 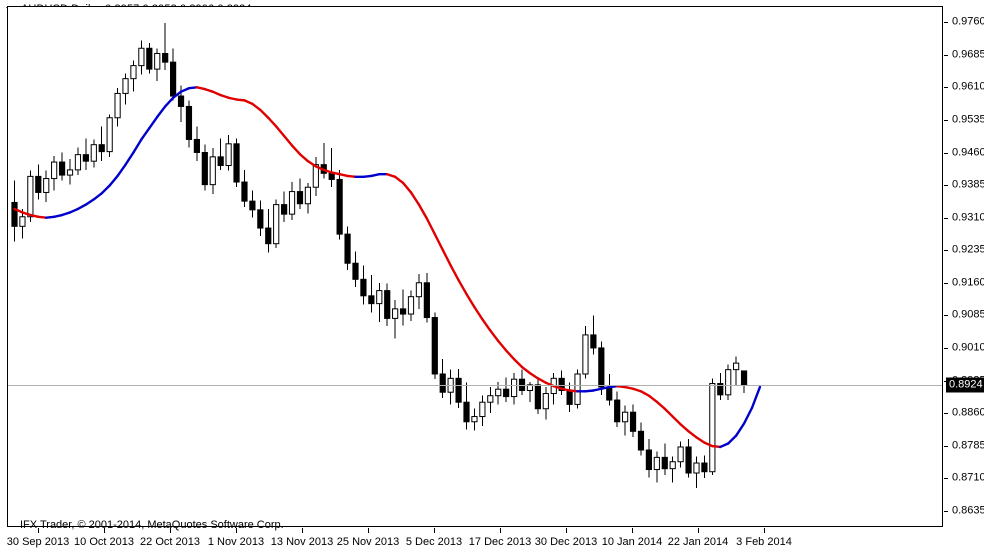 What do you see at coordinates (368, 542) in the screenshot?
I see `date-tick-label: 25 Nov 2013` at bounding box center [368, 542].